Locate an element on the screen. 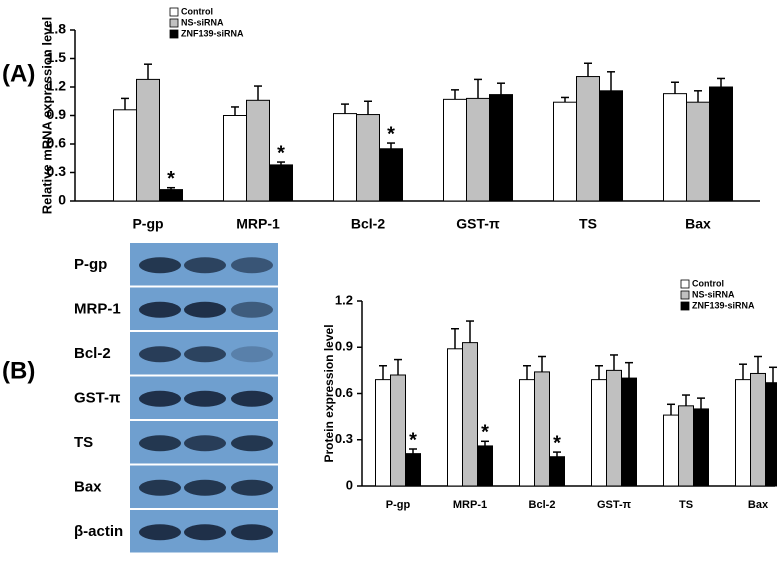 The height and width of the screenshot is (561, 777). blot-label: Bcl-2 is located at coordinates (92, 353).